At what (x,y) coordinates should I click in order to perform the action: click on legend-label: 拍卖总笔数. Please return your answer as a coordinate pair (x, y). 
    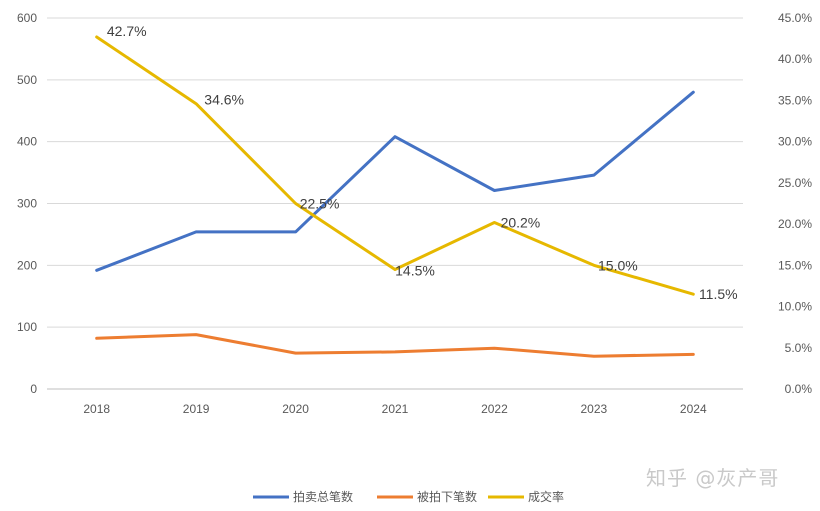
    Looking at the image, I should click on (323, 496).